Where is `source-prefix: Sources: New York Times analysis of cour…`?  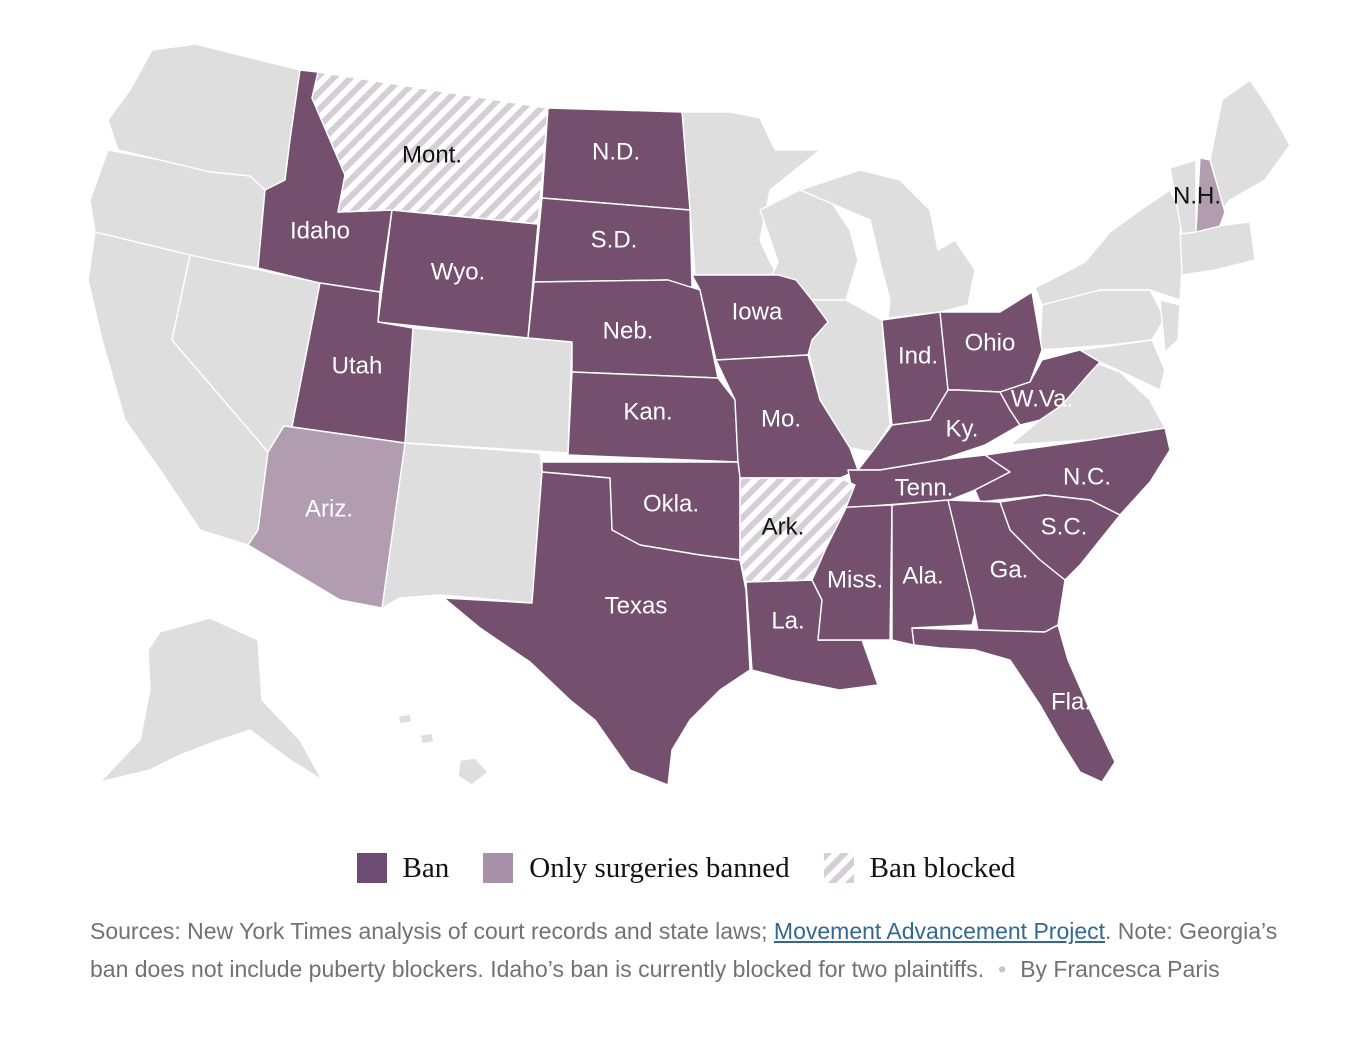 source-prefix: Sources: New York Times analysis of cour… is located at coordinates (432, 931).